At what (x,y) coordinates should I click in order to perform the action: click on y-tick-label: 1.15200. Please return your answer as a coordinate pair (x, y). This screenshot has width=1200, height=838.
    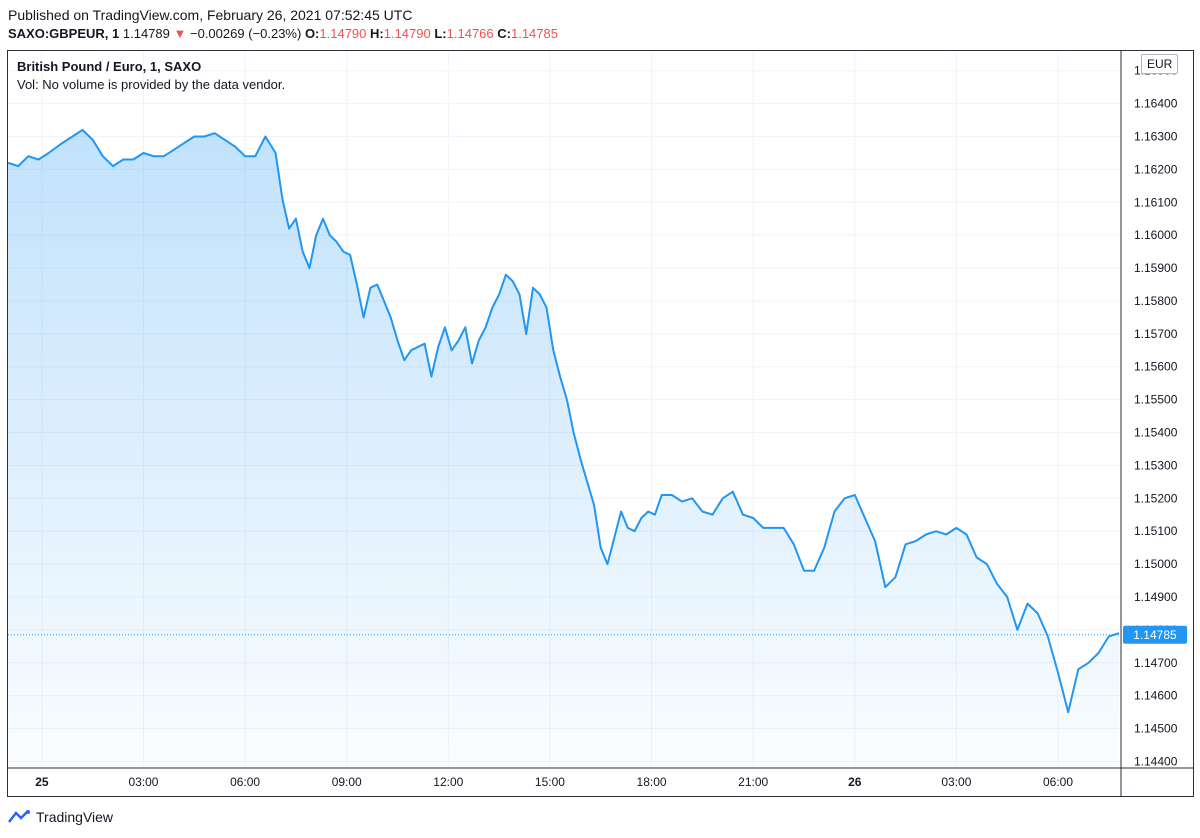
    Looking at the image, I should click on (1156, 498).